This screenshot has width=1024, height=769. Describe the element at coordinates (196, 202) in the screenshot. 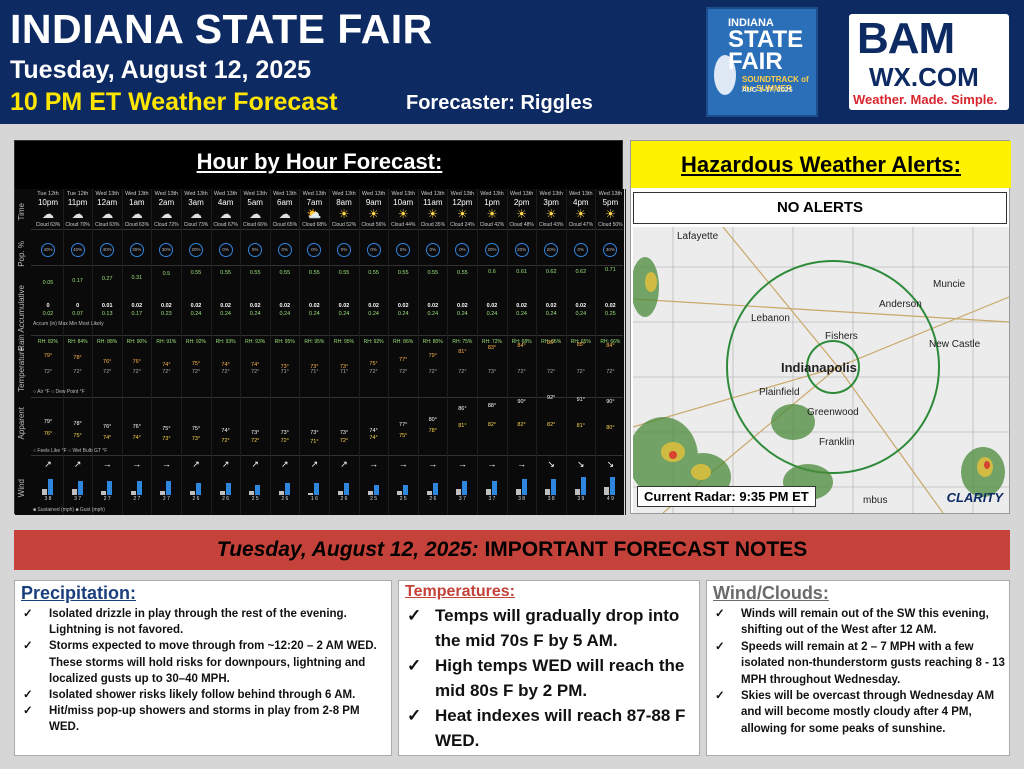

I see `hour-label: 3am` at that location.